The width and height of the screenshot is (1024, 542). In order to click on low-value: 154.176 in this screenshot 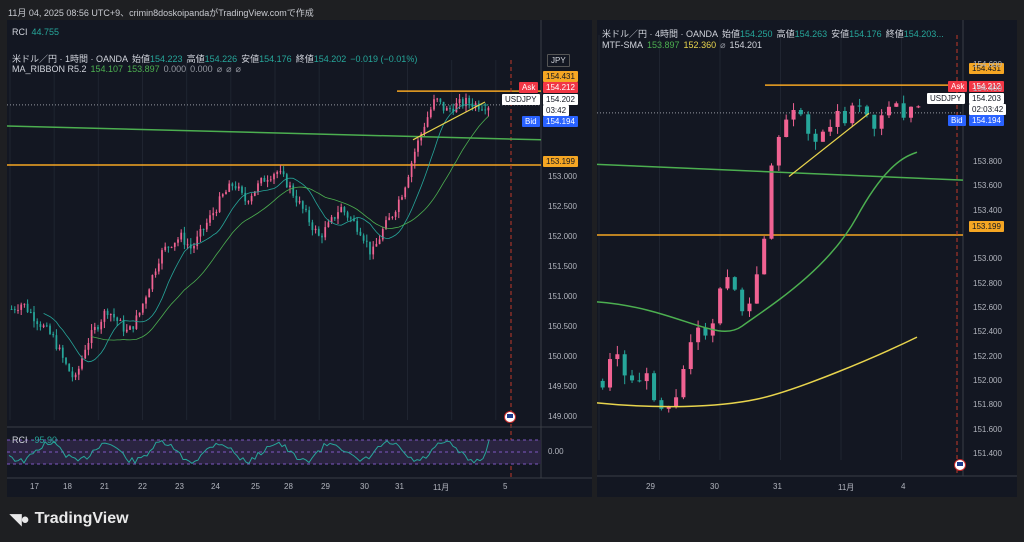, I will do `click(275, 59)`.